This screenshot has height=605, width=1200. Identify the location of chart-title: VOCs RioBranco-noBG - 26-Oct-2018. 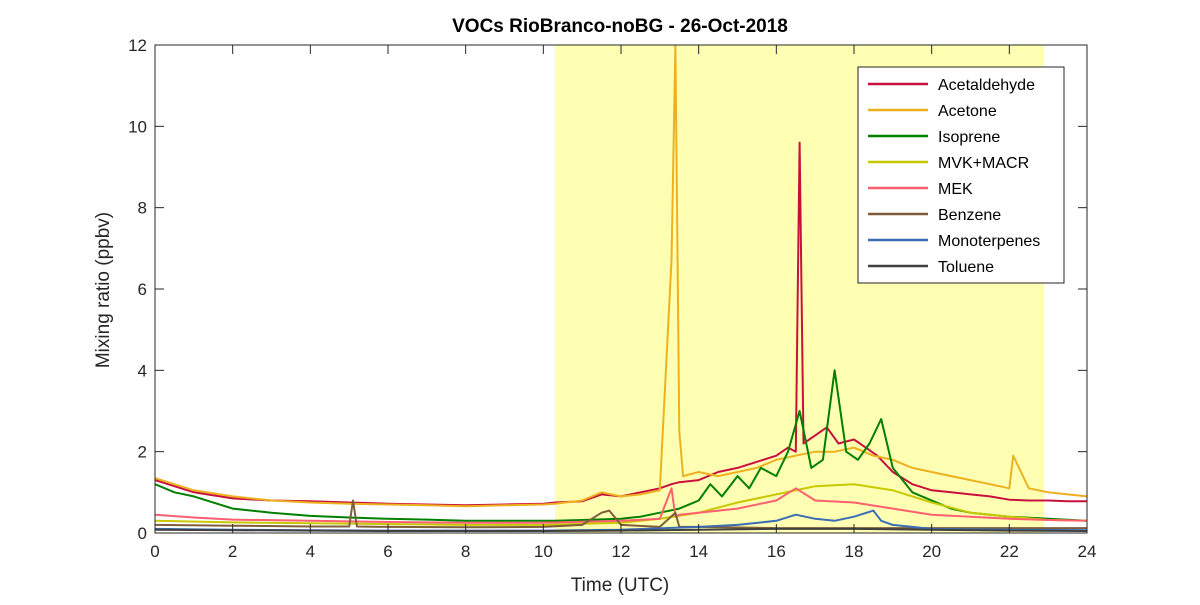
(620, 26).